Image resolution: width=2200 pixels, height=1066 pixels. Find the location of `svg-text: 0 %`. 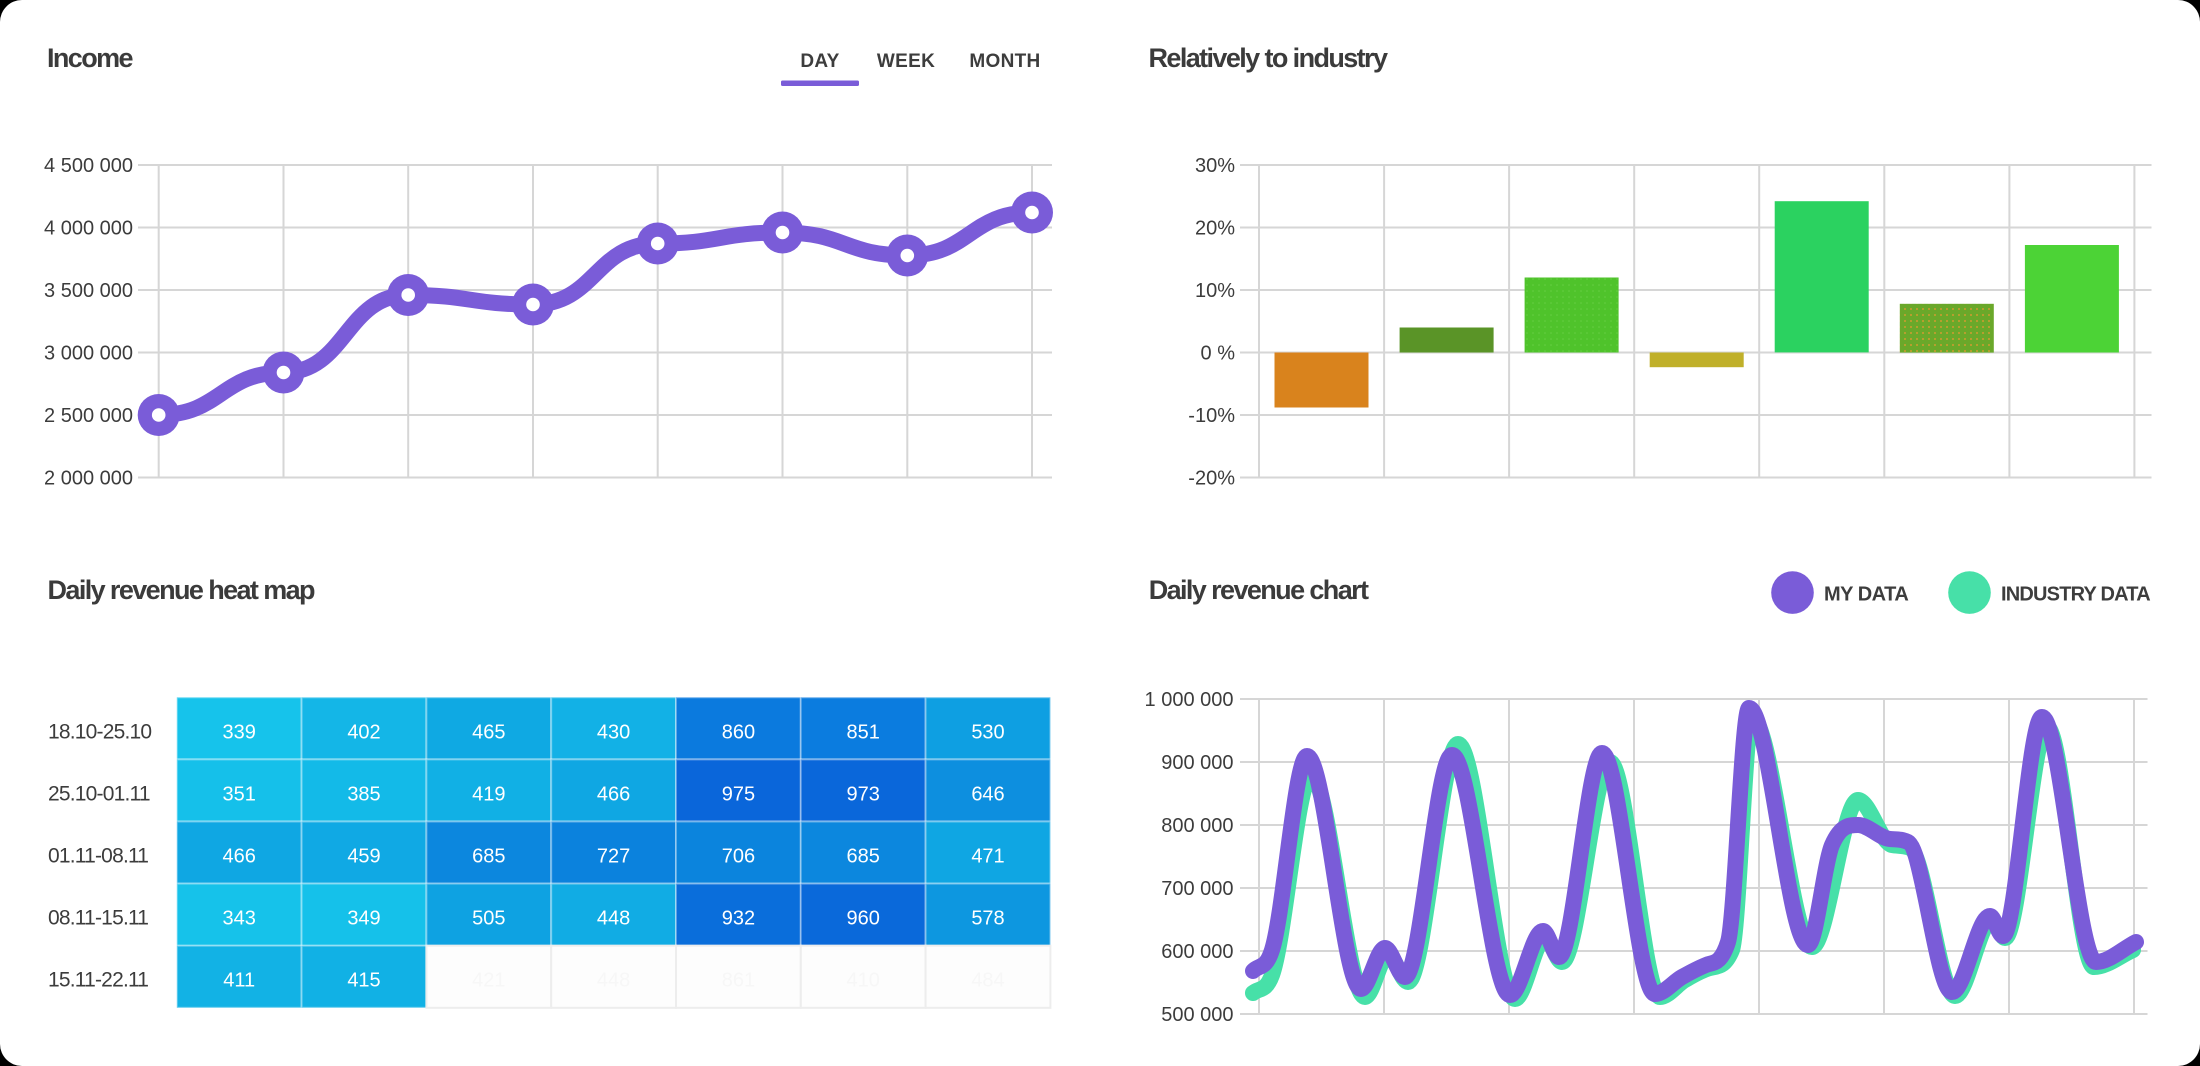

svg-text: 0 % is located at coordinates (1218, 354).